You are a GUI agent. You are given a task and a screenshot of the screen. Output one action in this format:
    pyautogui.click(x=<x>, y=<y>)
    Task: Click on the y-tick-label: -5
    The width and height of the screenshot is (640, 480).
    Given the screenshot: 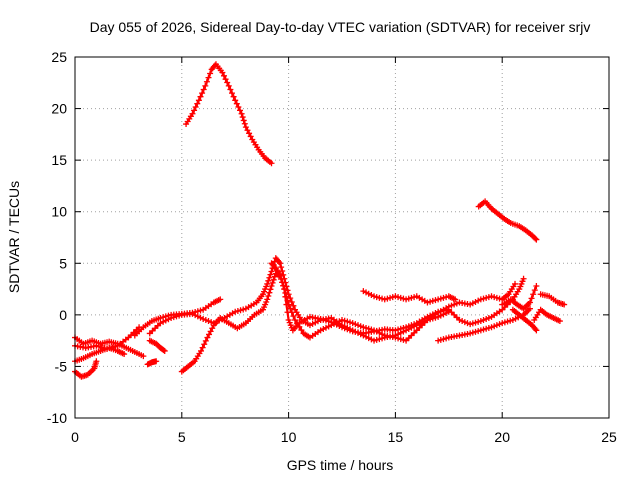 What is the action you would take?
    pyautogui.click(x=61, y=366)
    